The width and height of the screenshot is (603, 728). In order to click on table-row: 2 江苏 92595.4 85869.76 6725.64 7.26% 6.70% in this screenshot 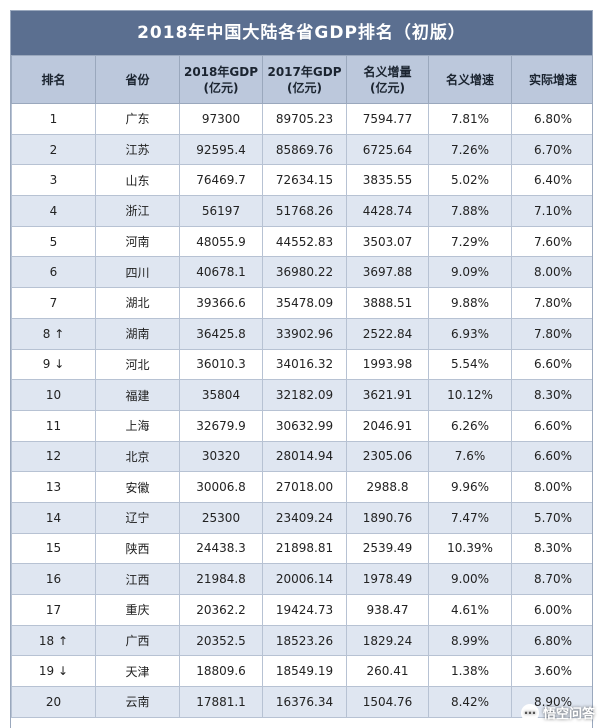, I will do `click(301, 149)`.